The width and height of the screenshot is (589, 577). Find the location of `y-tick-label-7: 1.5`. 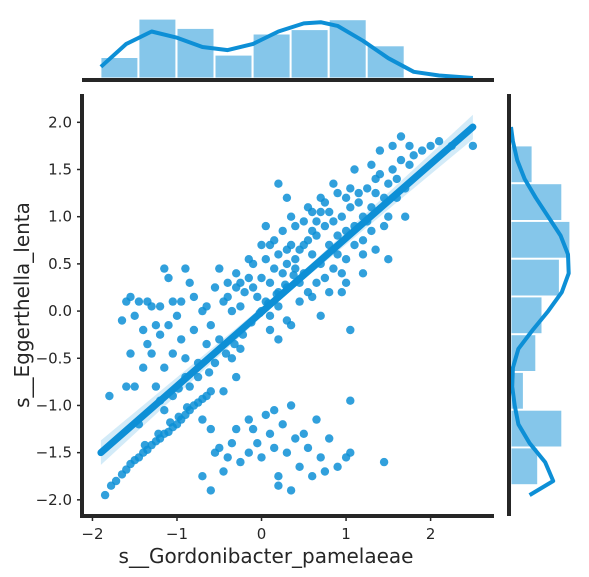

y-tick-label-7: 1.5 is located at coordinates (60, 170).